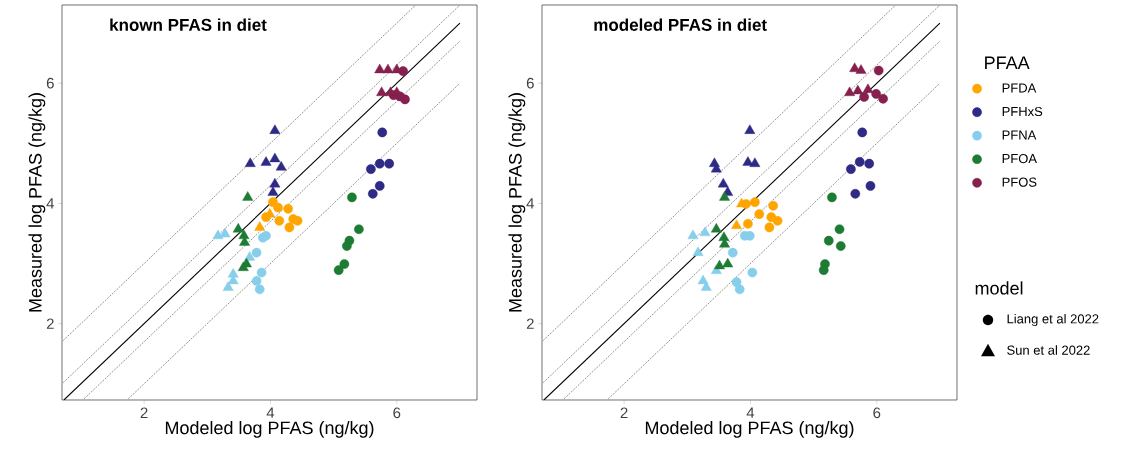 The height and width of the screenshot is (460, 1128). What do you see at coordinates (188, 24) in the screenshot?
I see `text: known PFAS in diet` at bounding box center [188, 24].